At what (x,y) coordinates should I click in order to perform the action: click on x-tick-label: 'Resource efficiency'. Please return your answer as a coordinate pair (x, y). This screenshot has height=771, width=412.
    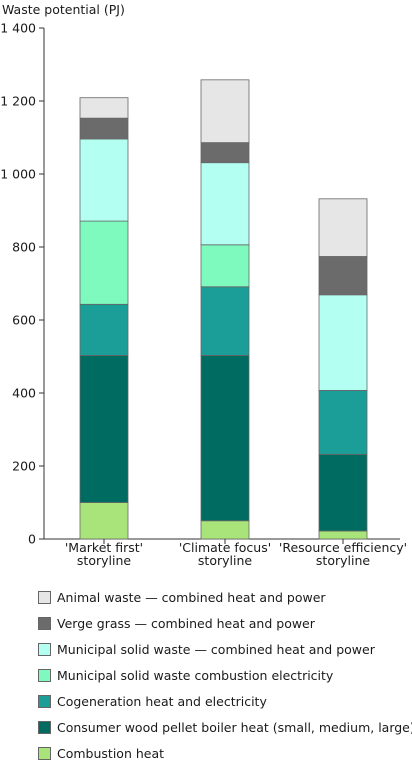
    Looking at the image, I should click on (343, 547).